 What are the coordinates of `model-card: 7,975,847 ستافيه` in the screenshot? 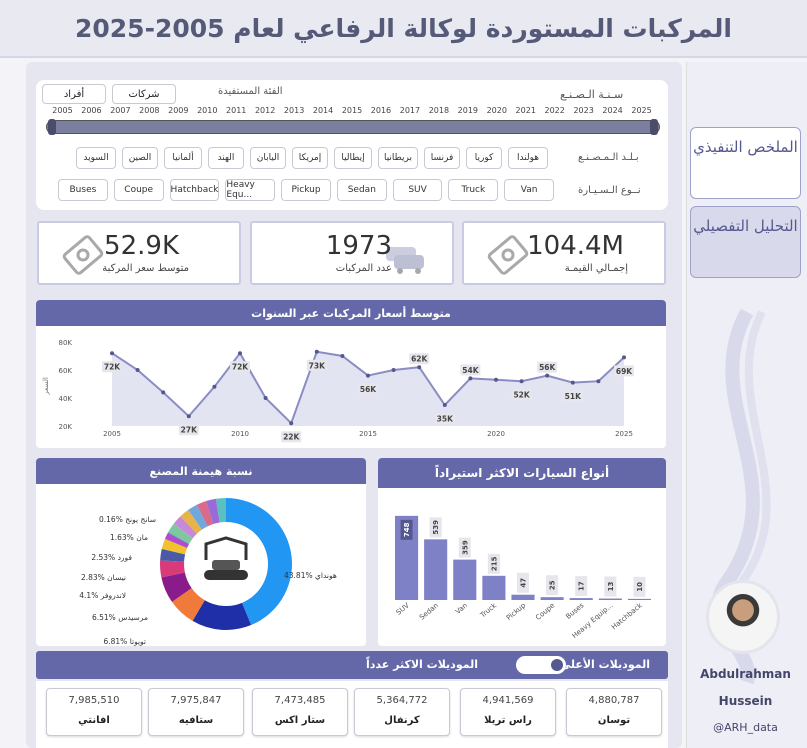 It's located at (196, 712).